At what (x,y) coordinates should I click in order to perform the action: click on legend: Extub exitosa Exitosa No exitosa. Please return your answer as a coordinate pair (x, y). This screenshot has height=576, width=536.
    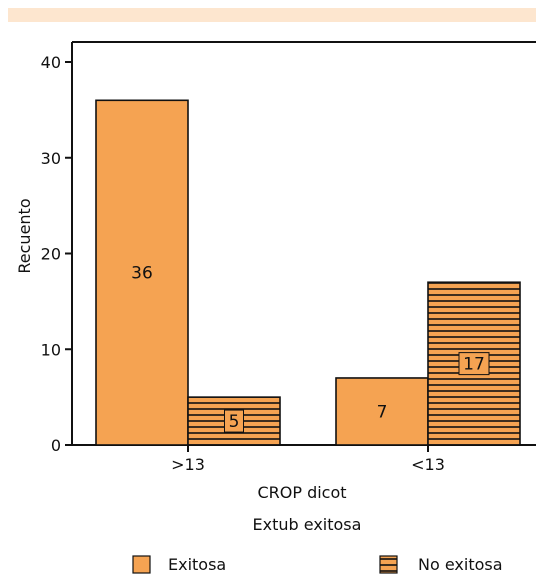
    Looking at the image, I should click on (317, 544).